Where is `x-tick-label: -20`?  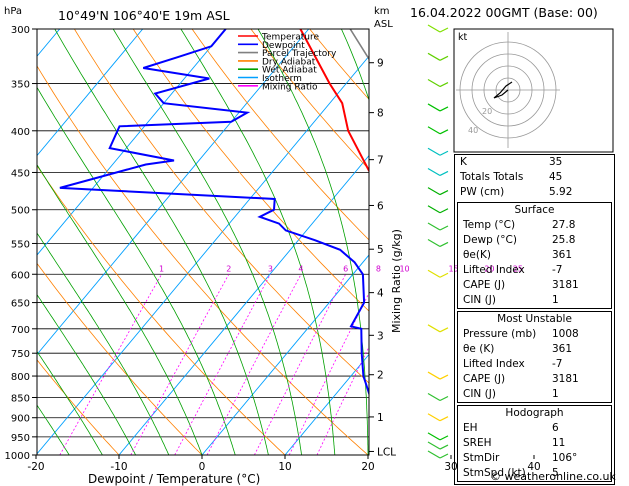 x-tick-label: -20 is located at coordinates (35, 467).